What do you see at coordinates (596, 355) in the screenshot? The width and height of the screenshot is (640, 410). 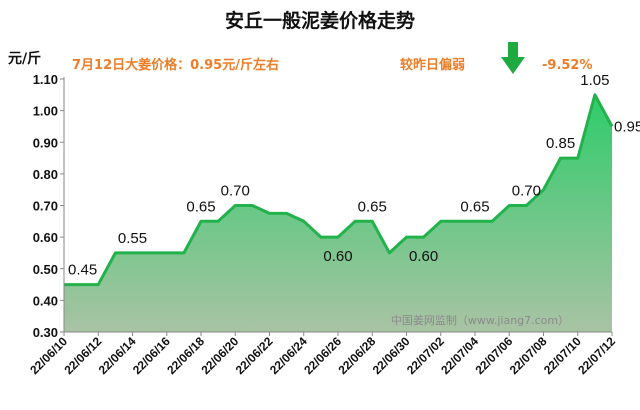 I see `x-tick-label: 22/07/12` at bounding box center [596, 355].